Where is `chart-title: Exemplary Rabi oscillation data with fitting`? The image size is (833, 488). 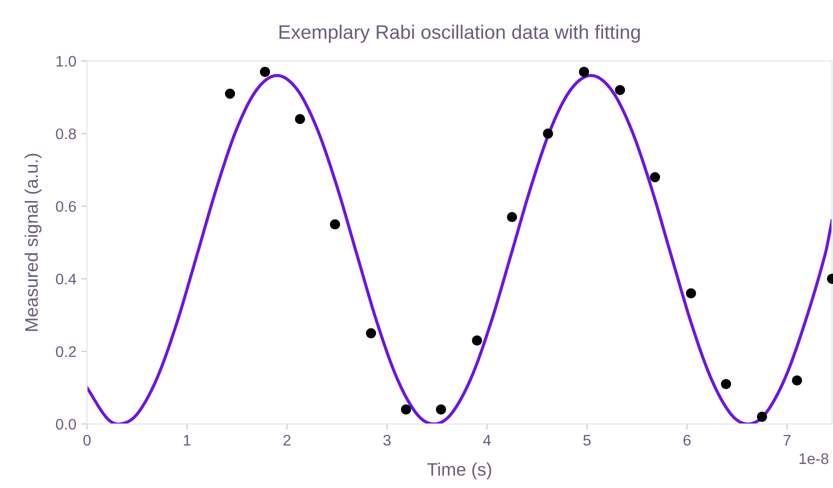 chart-title: Exemplary Rabi oscillation data with fitting is located at coordinates (460, 33).